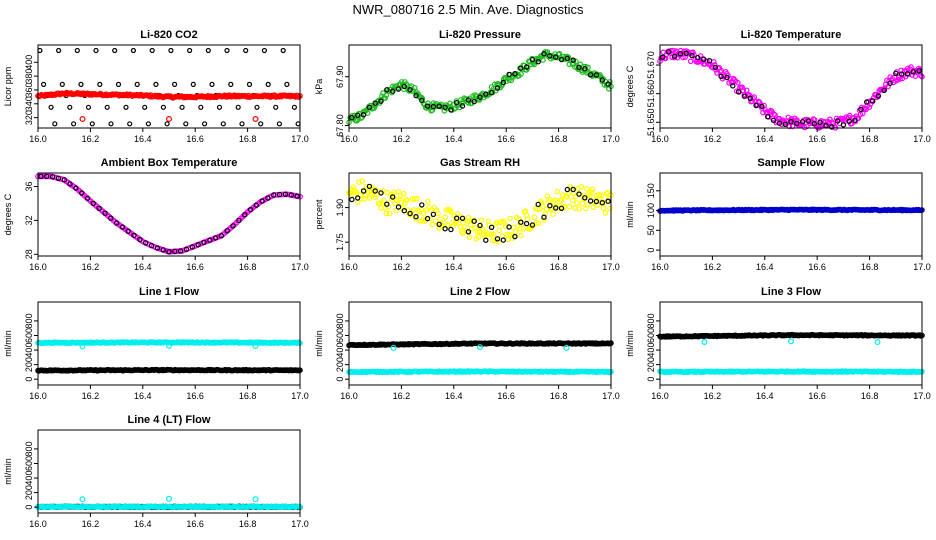 This screenshot has height=540, width=936. What do you see at coordinates (480, 35) in the screenshot?
I see `chart-title: Li-820 Pressure` at bounding box center [480, 35].